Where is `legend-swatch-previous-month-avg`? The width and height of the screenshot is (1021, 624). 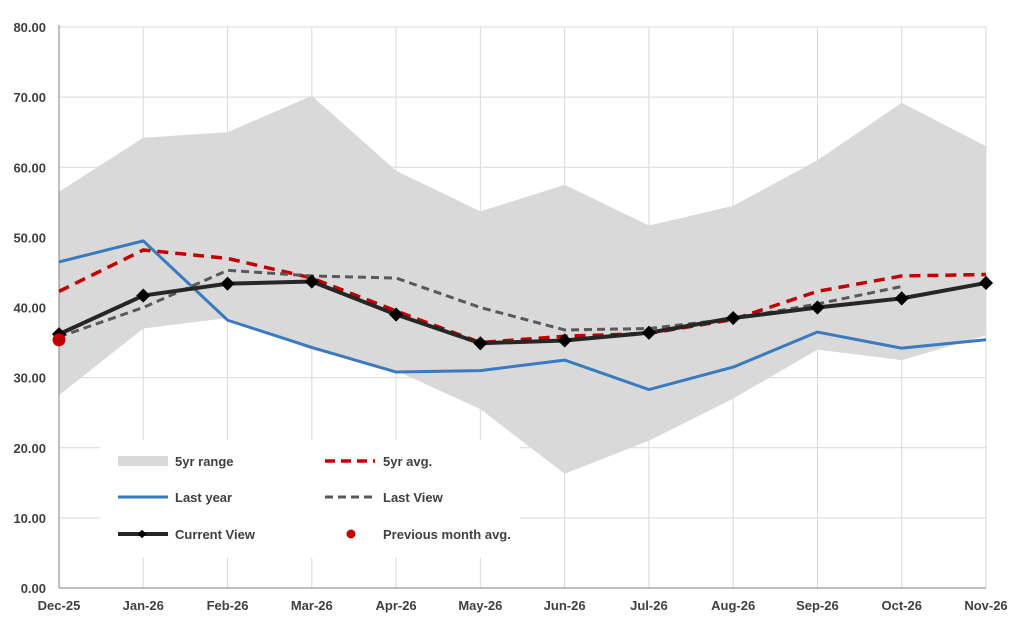 legend-swatch-previous-month-avg is located at coordinates (351, 534).